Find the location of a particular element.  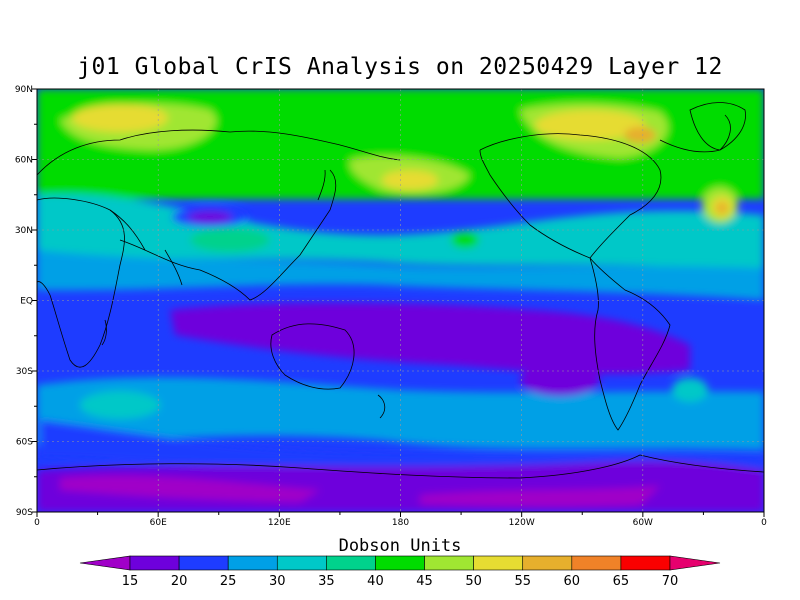

colorbar-level-label: 25 is located at coordinates (228, 581).